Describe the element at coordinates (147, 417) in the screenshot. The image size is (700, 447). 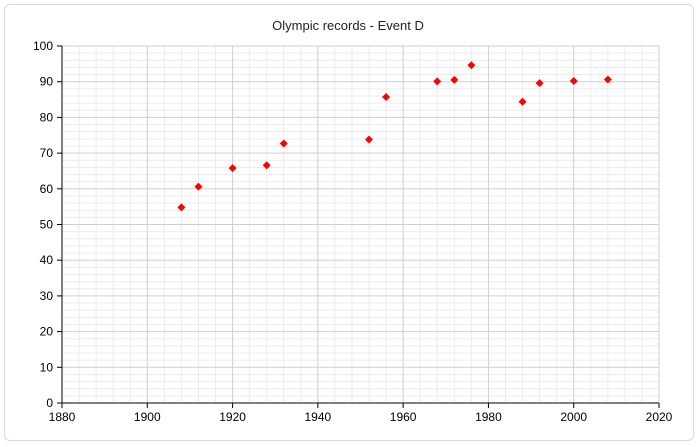
I see `x-tick-label: 1900` at that location.